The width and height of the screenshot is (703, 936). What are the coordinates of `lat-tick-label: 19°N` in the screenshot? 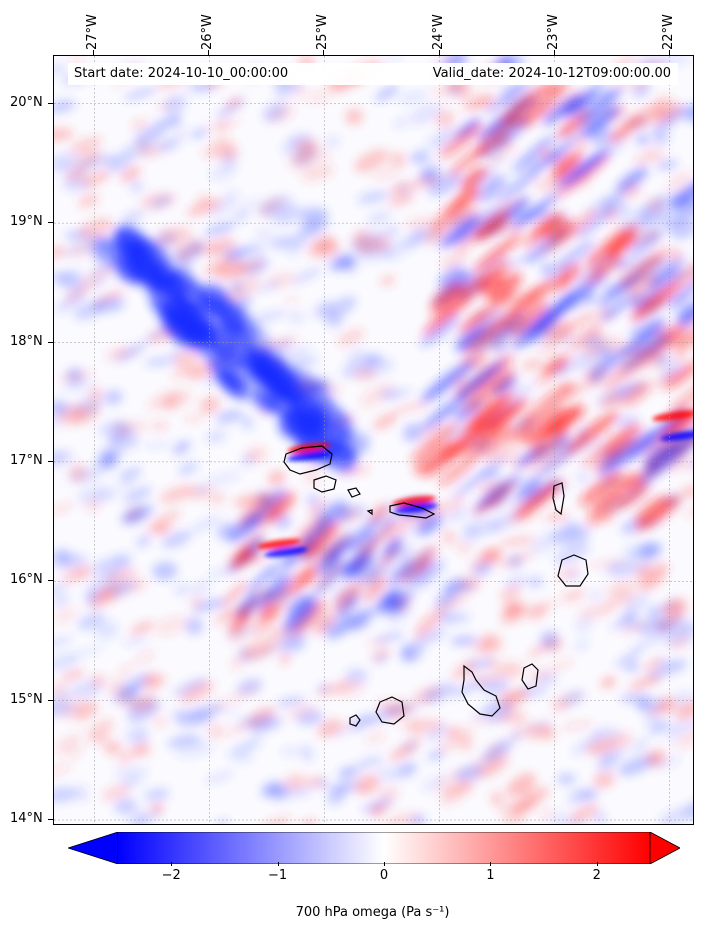 It's located at (26, 222).